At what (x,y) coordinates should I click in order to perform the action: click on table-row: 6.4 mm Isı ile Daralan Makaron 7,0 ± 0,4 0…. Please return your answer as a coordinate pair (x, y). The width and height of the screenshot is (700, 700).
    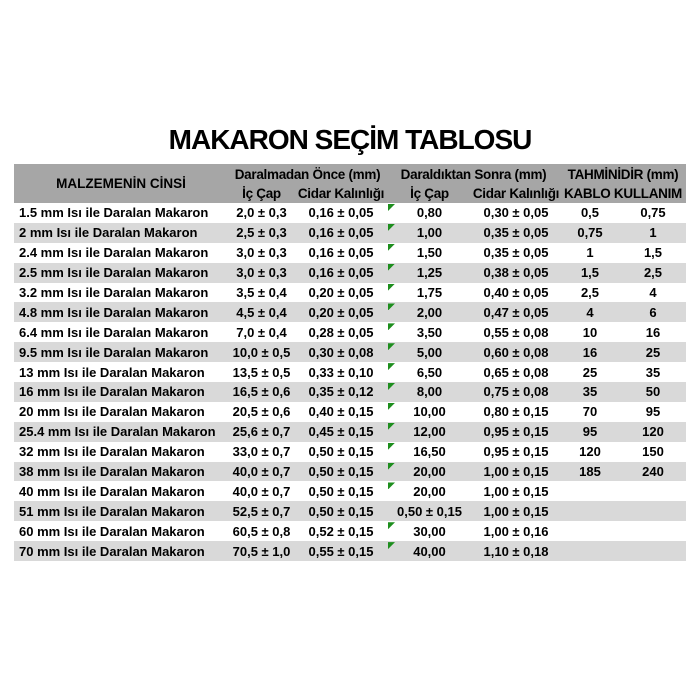
    Looking at the image, I should click on (350, 332).